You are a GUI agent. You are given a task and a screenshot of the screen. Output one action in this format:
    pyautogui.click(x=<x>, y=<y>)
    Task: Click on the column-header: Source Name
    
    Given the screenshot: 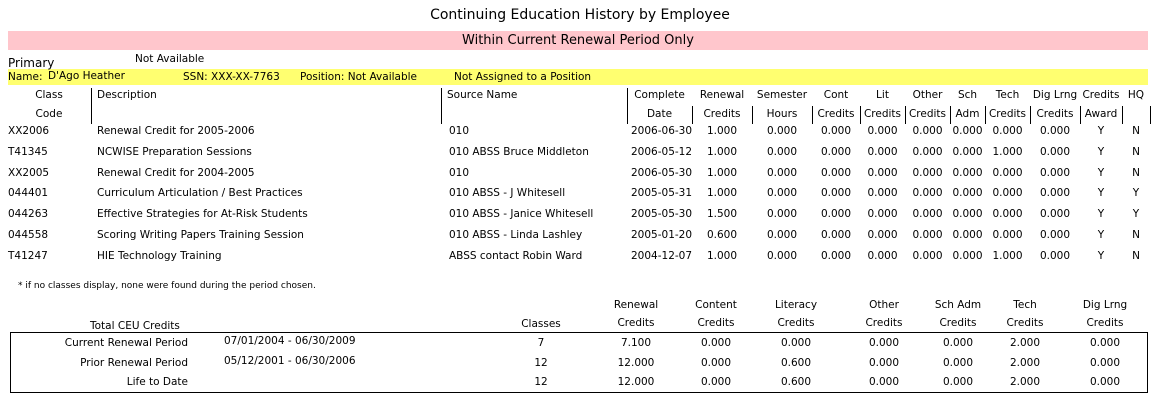 What is the action you would take?
    pyautogui.click(x=482, y=95)
    